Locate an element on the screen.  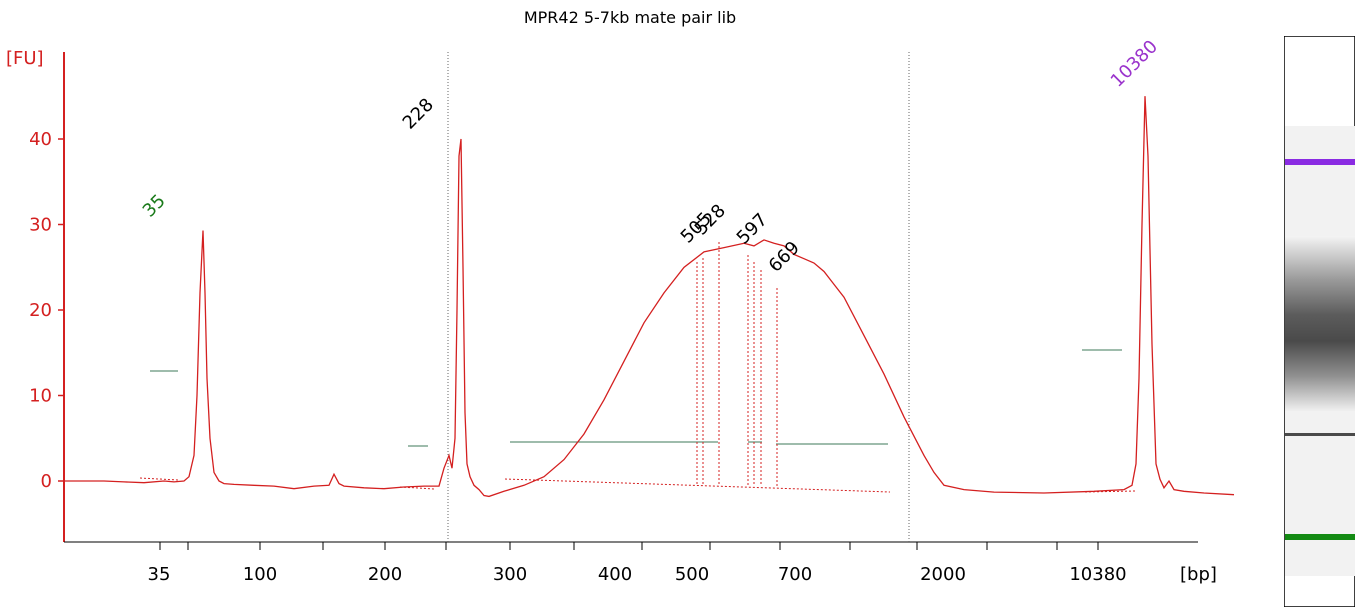
y-tick-label: 0 is located at coordinates (46, 481).